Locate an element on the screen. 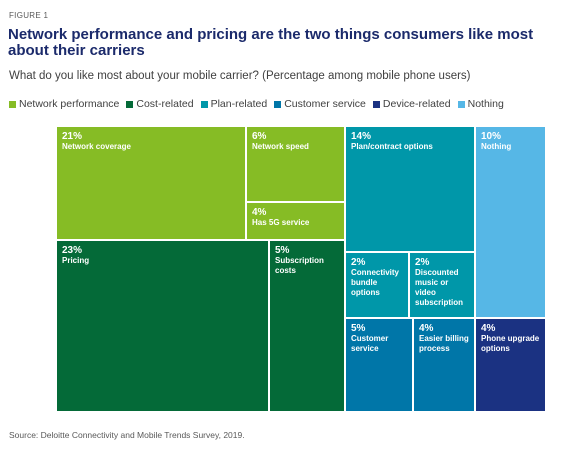  legend-item: Network performance is located at coordinates (64, 104).